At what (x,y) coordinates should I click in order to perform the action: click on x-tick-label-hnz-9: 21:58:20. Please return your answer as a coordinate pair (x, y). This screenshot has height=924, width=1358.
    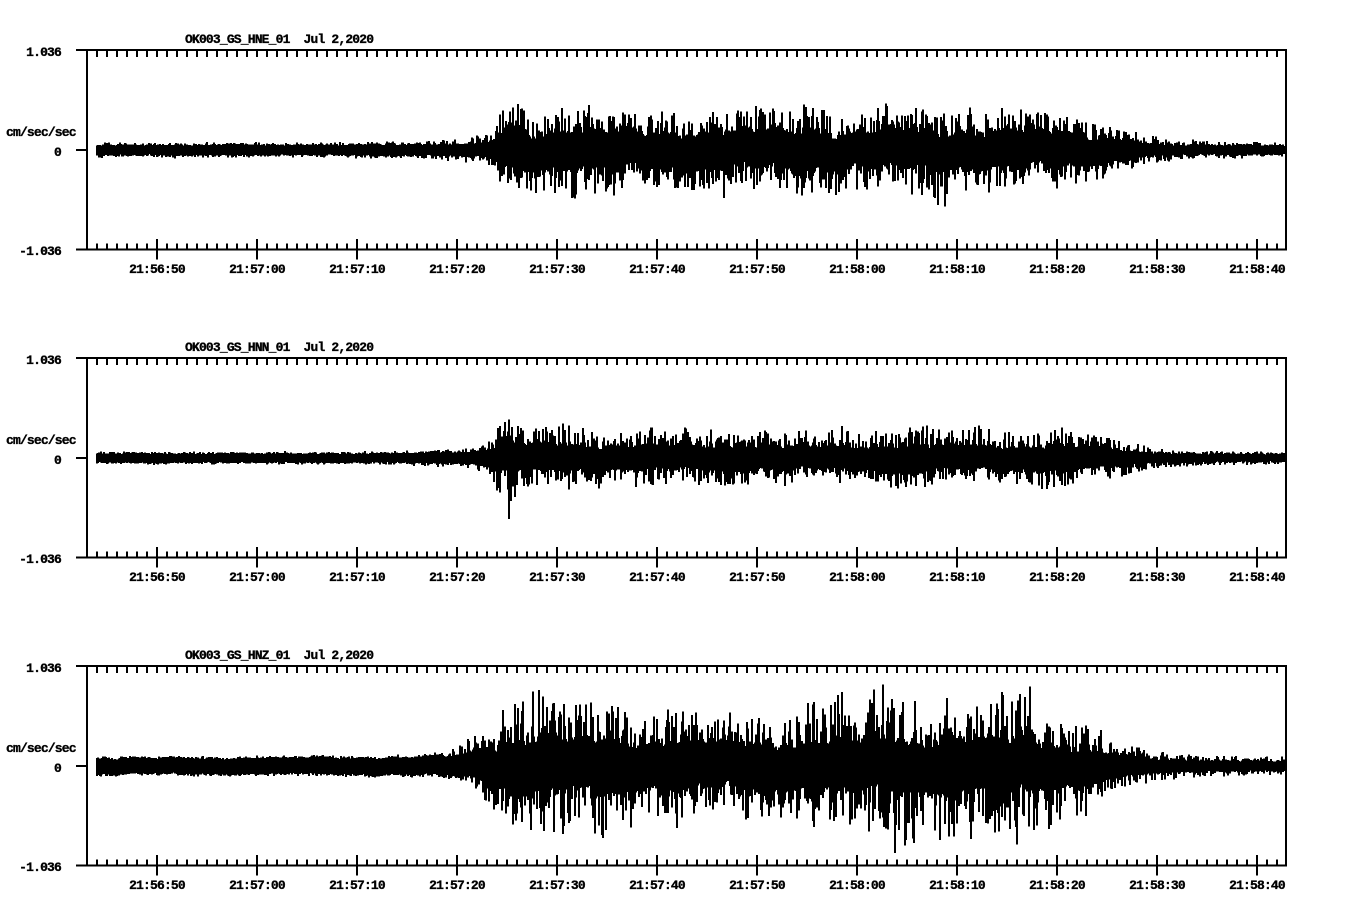
    Looking at the image, I should click on (1057, 885).